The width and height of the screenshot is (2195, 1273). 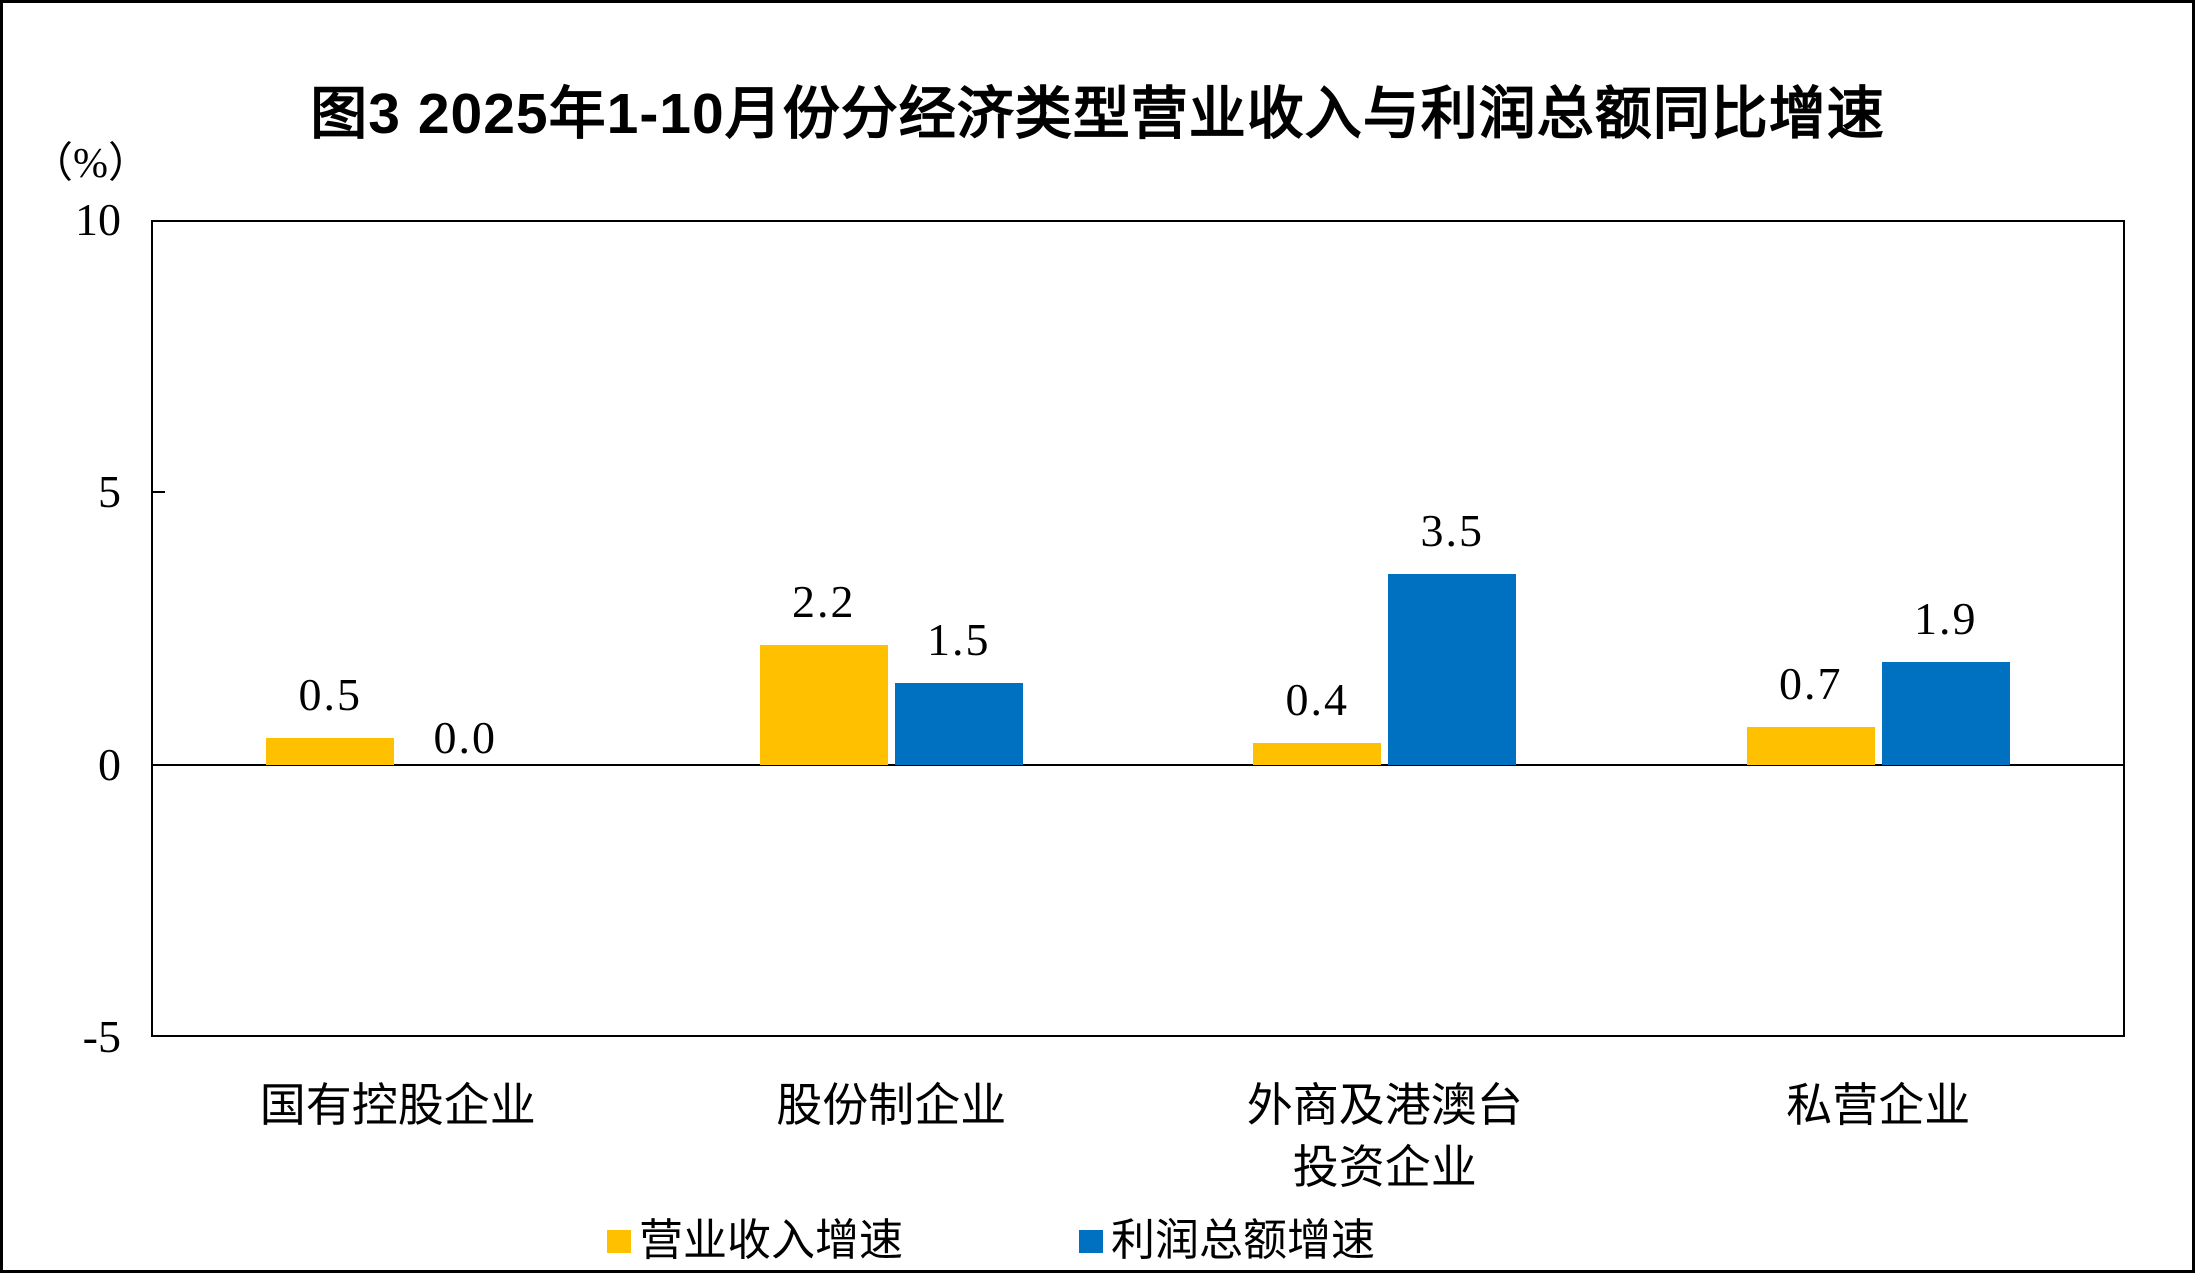 I want to click on bar-value-label: 2.2, so click(x=824, y=601).